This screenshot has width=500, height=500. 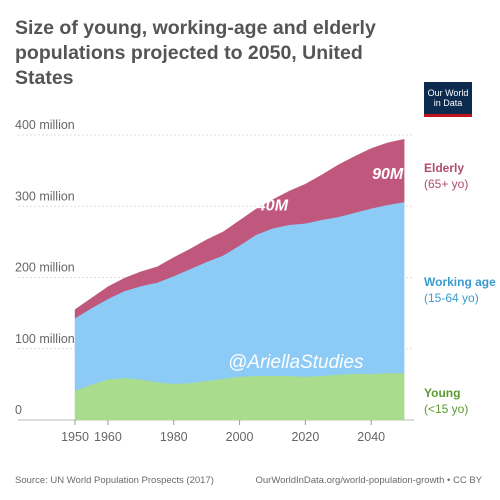 I want to click on y-tick-label: 0, so click(x=18, y=410).